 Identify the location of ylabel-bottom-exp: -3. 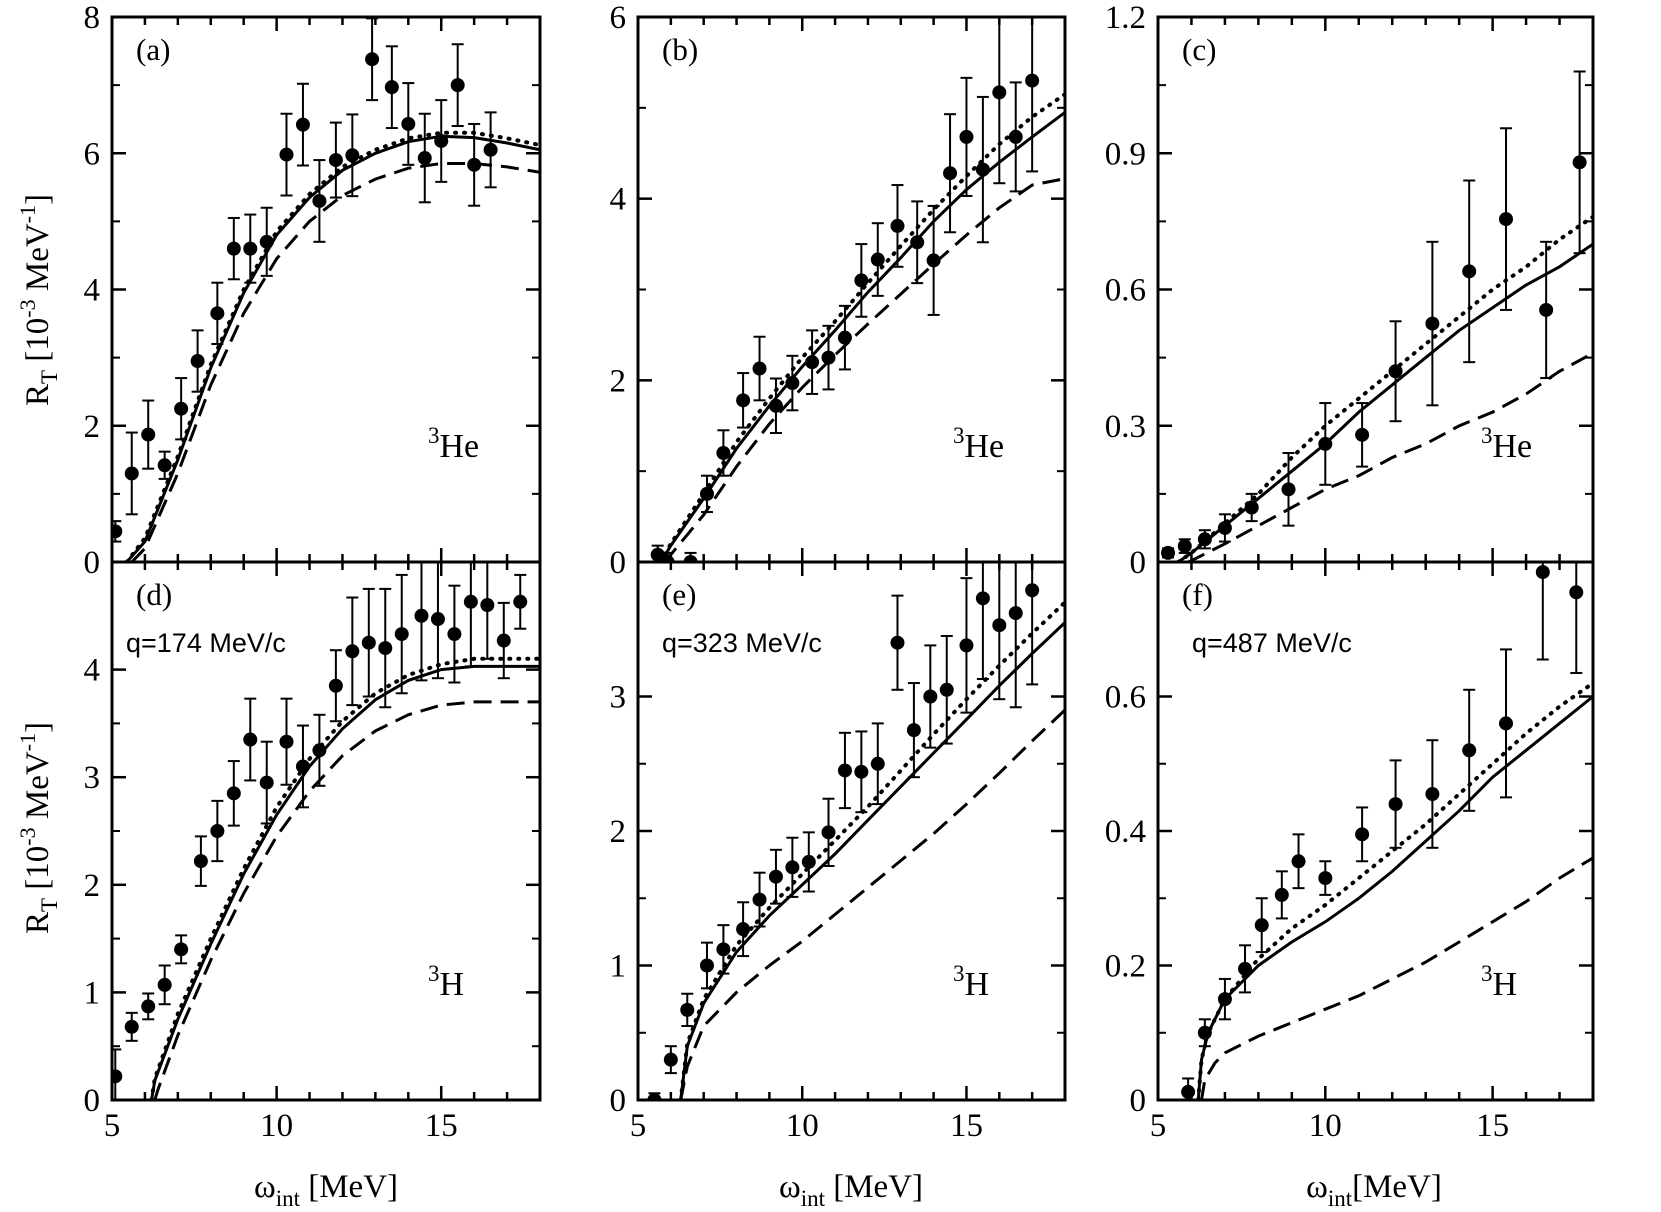
(27, 836).